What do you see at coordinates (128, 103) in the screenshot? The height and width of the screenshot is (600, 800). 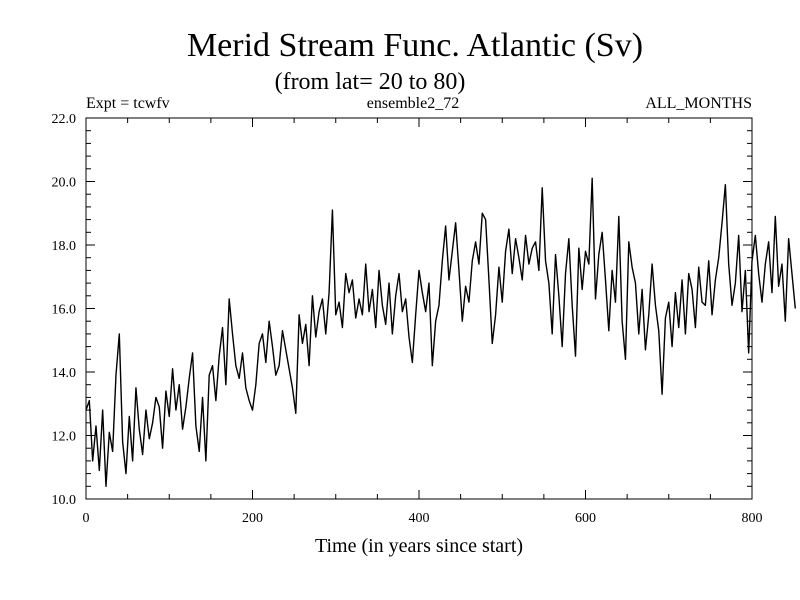 I see `annotation-expt: Expt = tcwfv` at bounding box center [128, 103].